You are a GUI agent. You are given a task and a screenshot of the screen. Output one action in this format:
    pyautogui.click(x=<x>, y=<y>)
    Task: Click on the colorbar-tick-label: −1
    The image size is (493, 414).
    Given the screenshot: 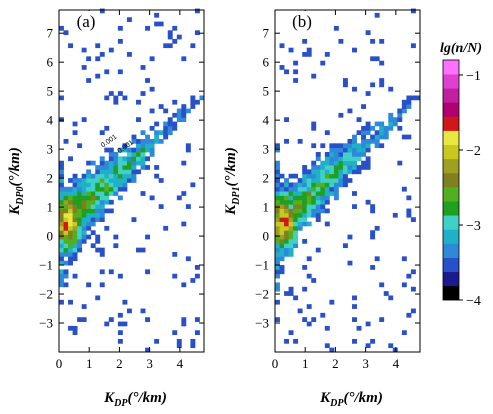 What is the action you would take?
    pyautogui.click(x=473, y=76)
    